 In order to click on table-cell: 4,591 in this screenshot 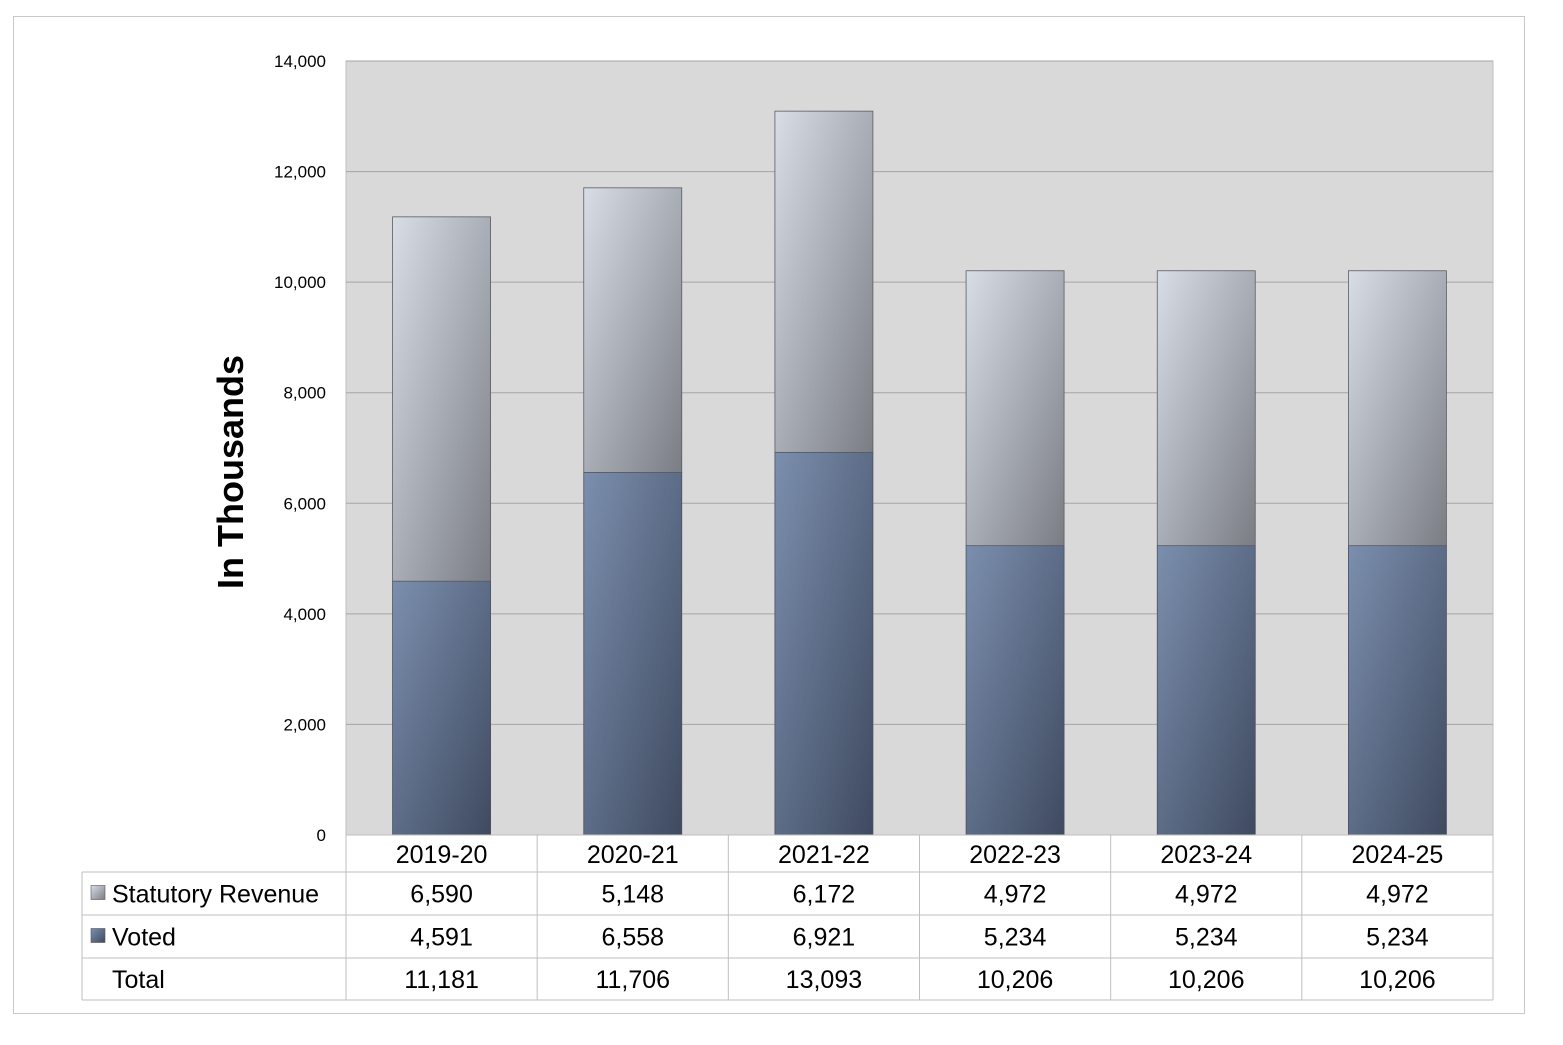, I will do `click(441, 938)`.